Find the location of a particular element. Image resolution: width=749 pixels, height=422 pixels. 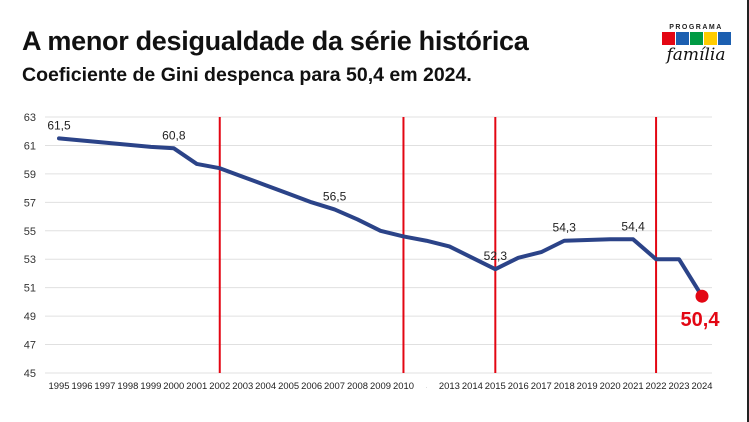

y-tick-label: 63 is located at coordinates (30, 118).